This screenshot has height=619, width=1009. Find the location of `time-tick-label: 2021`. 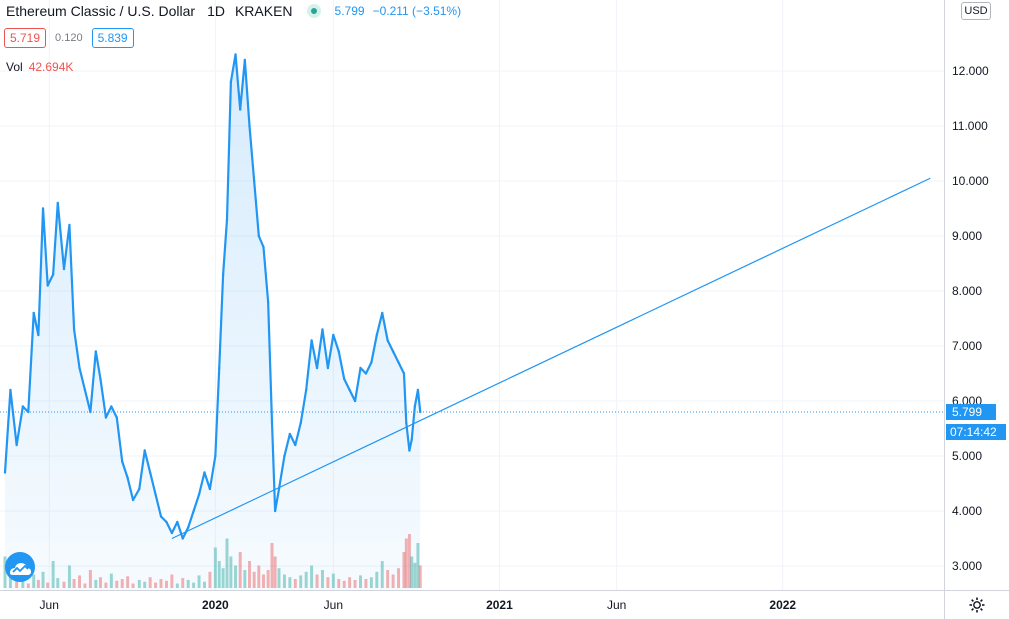

time-tick-label: 2021 is located at coordinates (499, 605).